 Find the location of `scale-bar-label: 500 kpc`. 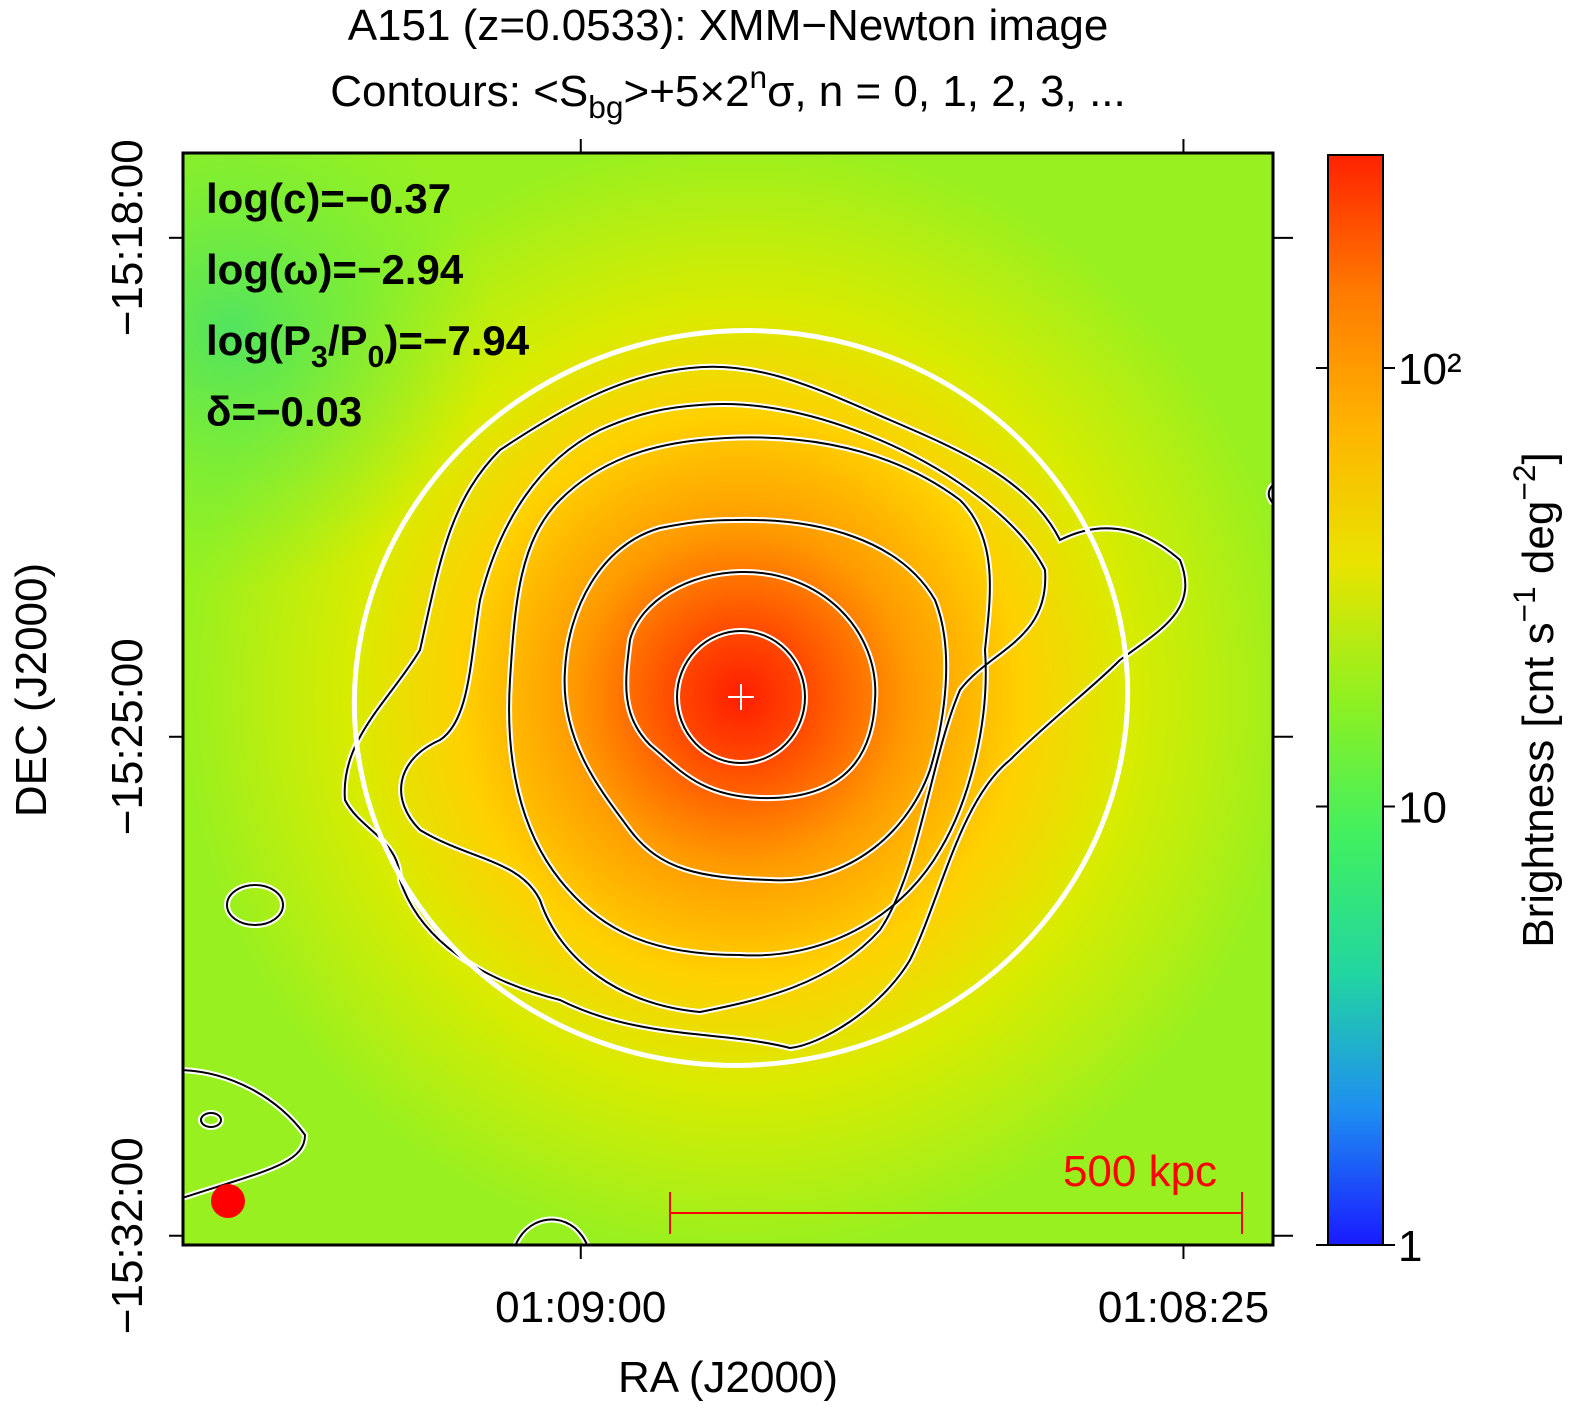

scale-bar-label: 500 kpc is located at coordinates (1140, 1171).